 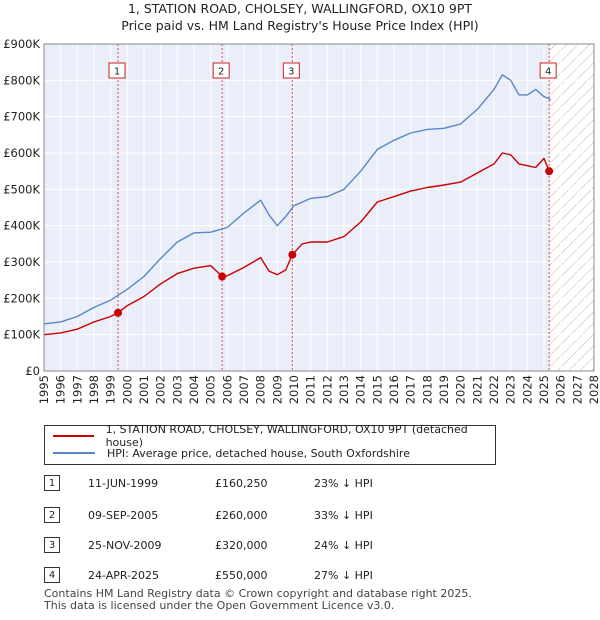 What do you see at coordinates (125, 545) in the screenshot?
I see `sale-date: 25-NOV-2009` at bounding box center [125, 545].